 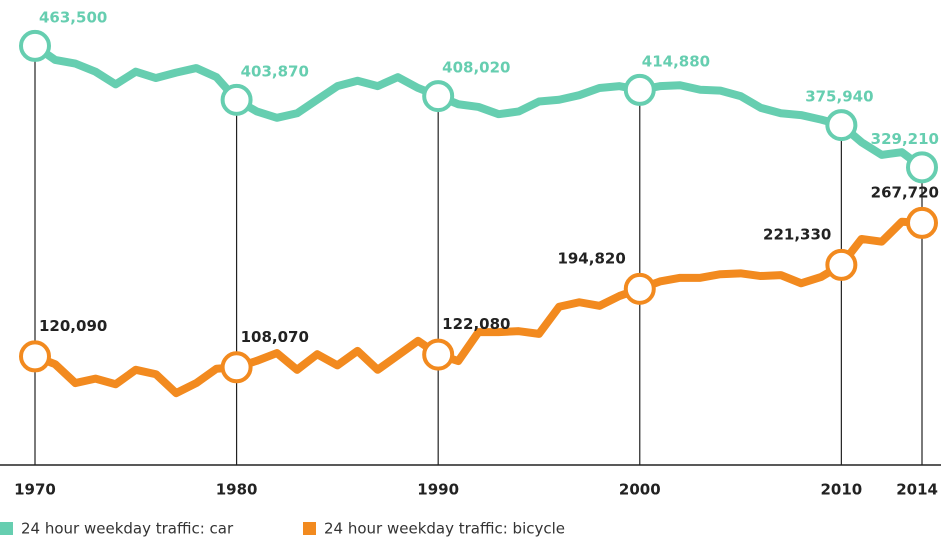 What do you see at coordinates (73, 17) in the screenshot?
I see `value-label: 463,500` at bounding box center [73, 17].